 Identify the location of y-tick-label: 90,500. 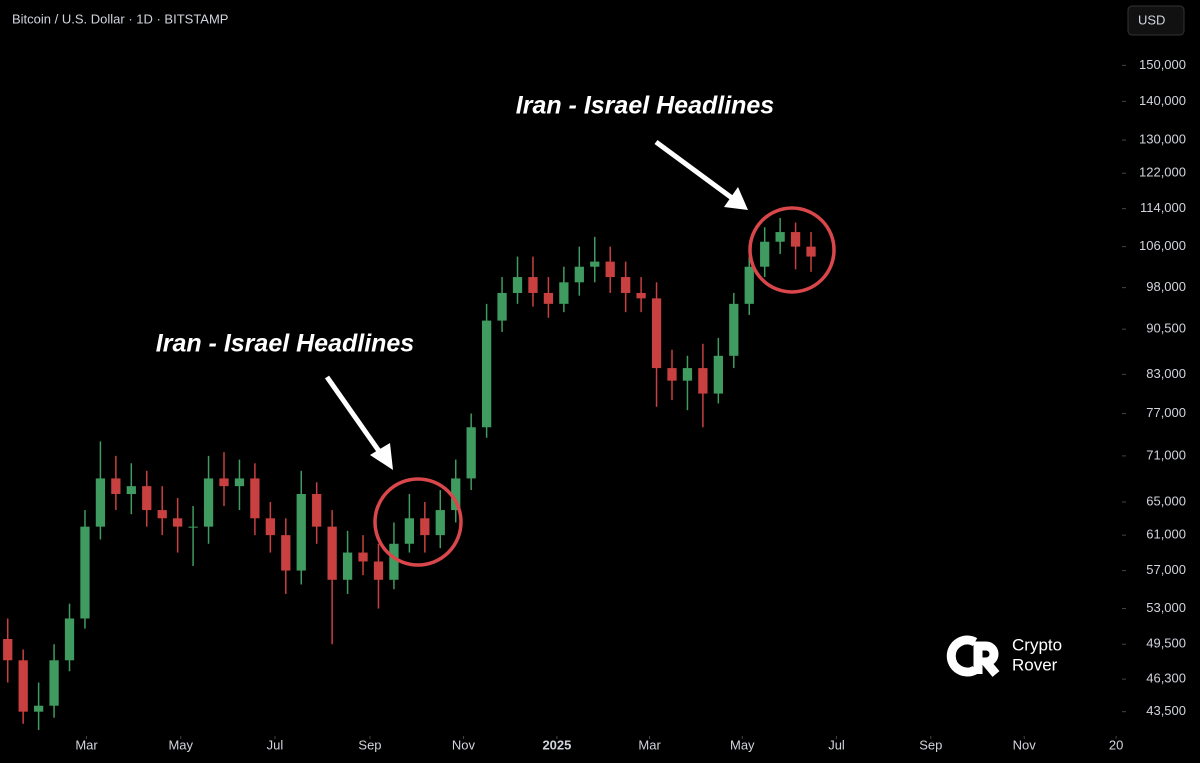
(1166, 328).